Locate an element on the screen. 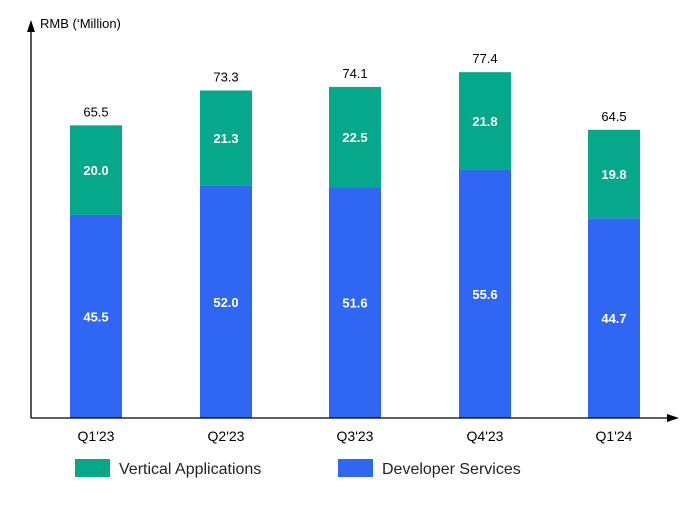  data-label-developer-services: 44.7 is located at coordinates (613, 318).